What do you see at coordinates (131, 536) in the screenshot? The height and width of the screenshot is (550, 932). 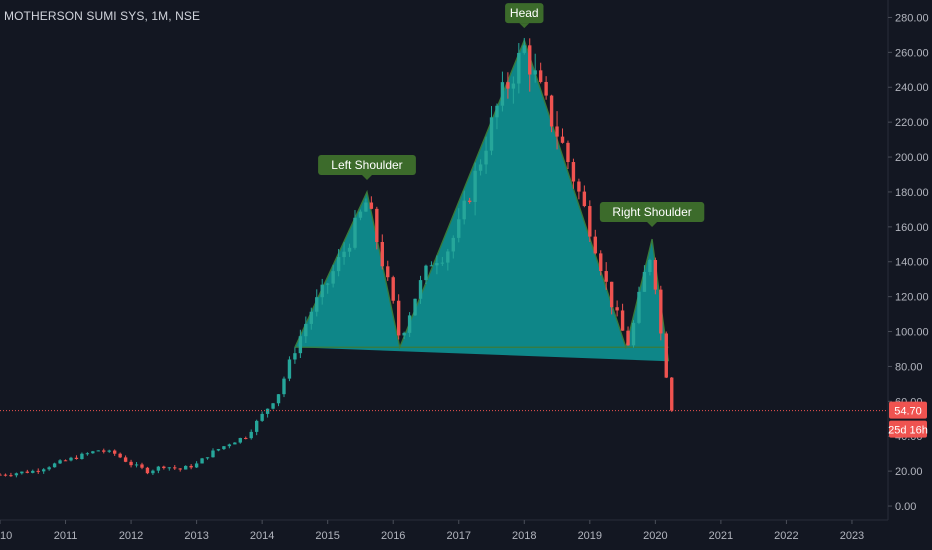 I see `x-tick-label: 2012` at bounding box center [131, 536].